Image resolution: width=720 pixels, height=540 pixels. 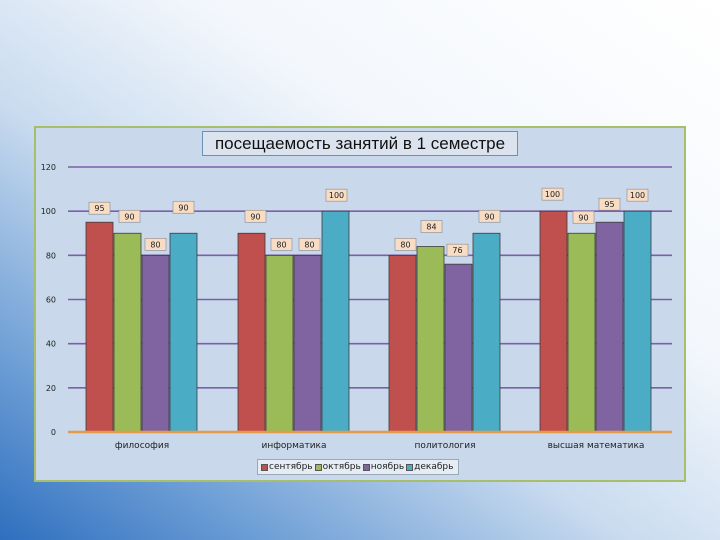 What do you see at coordinates (341, 467) in the screenshot?
I see `legend-label: октябрь` at bounding box center [341, 467].